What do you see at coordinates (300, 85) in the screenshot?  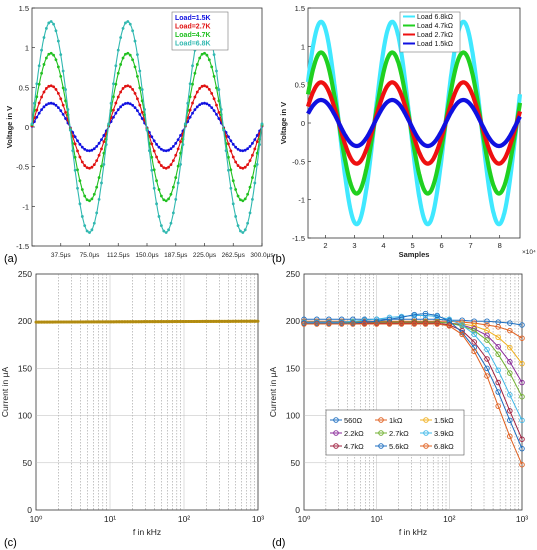 I see `y-tick-label-b: 0.5` at bounding box center [300, 85].